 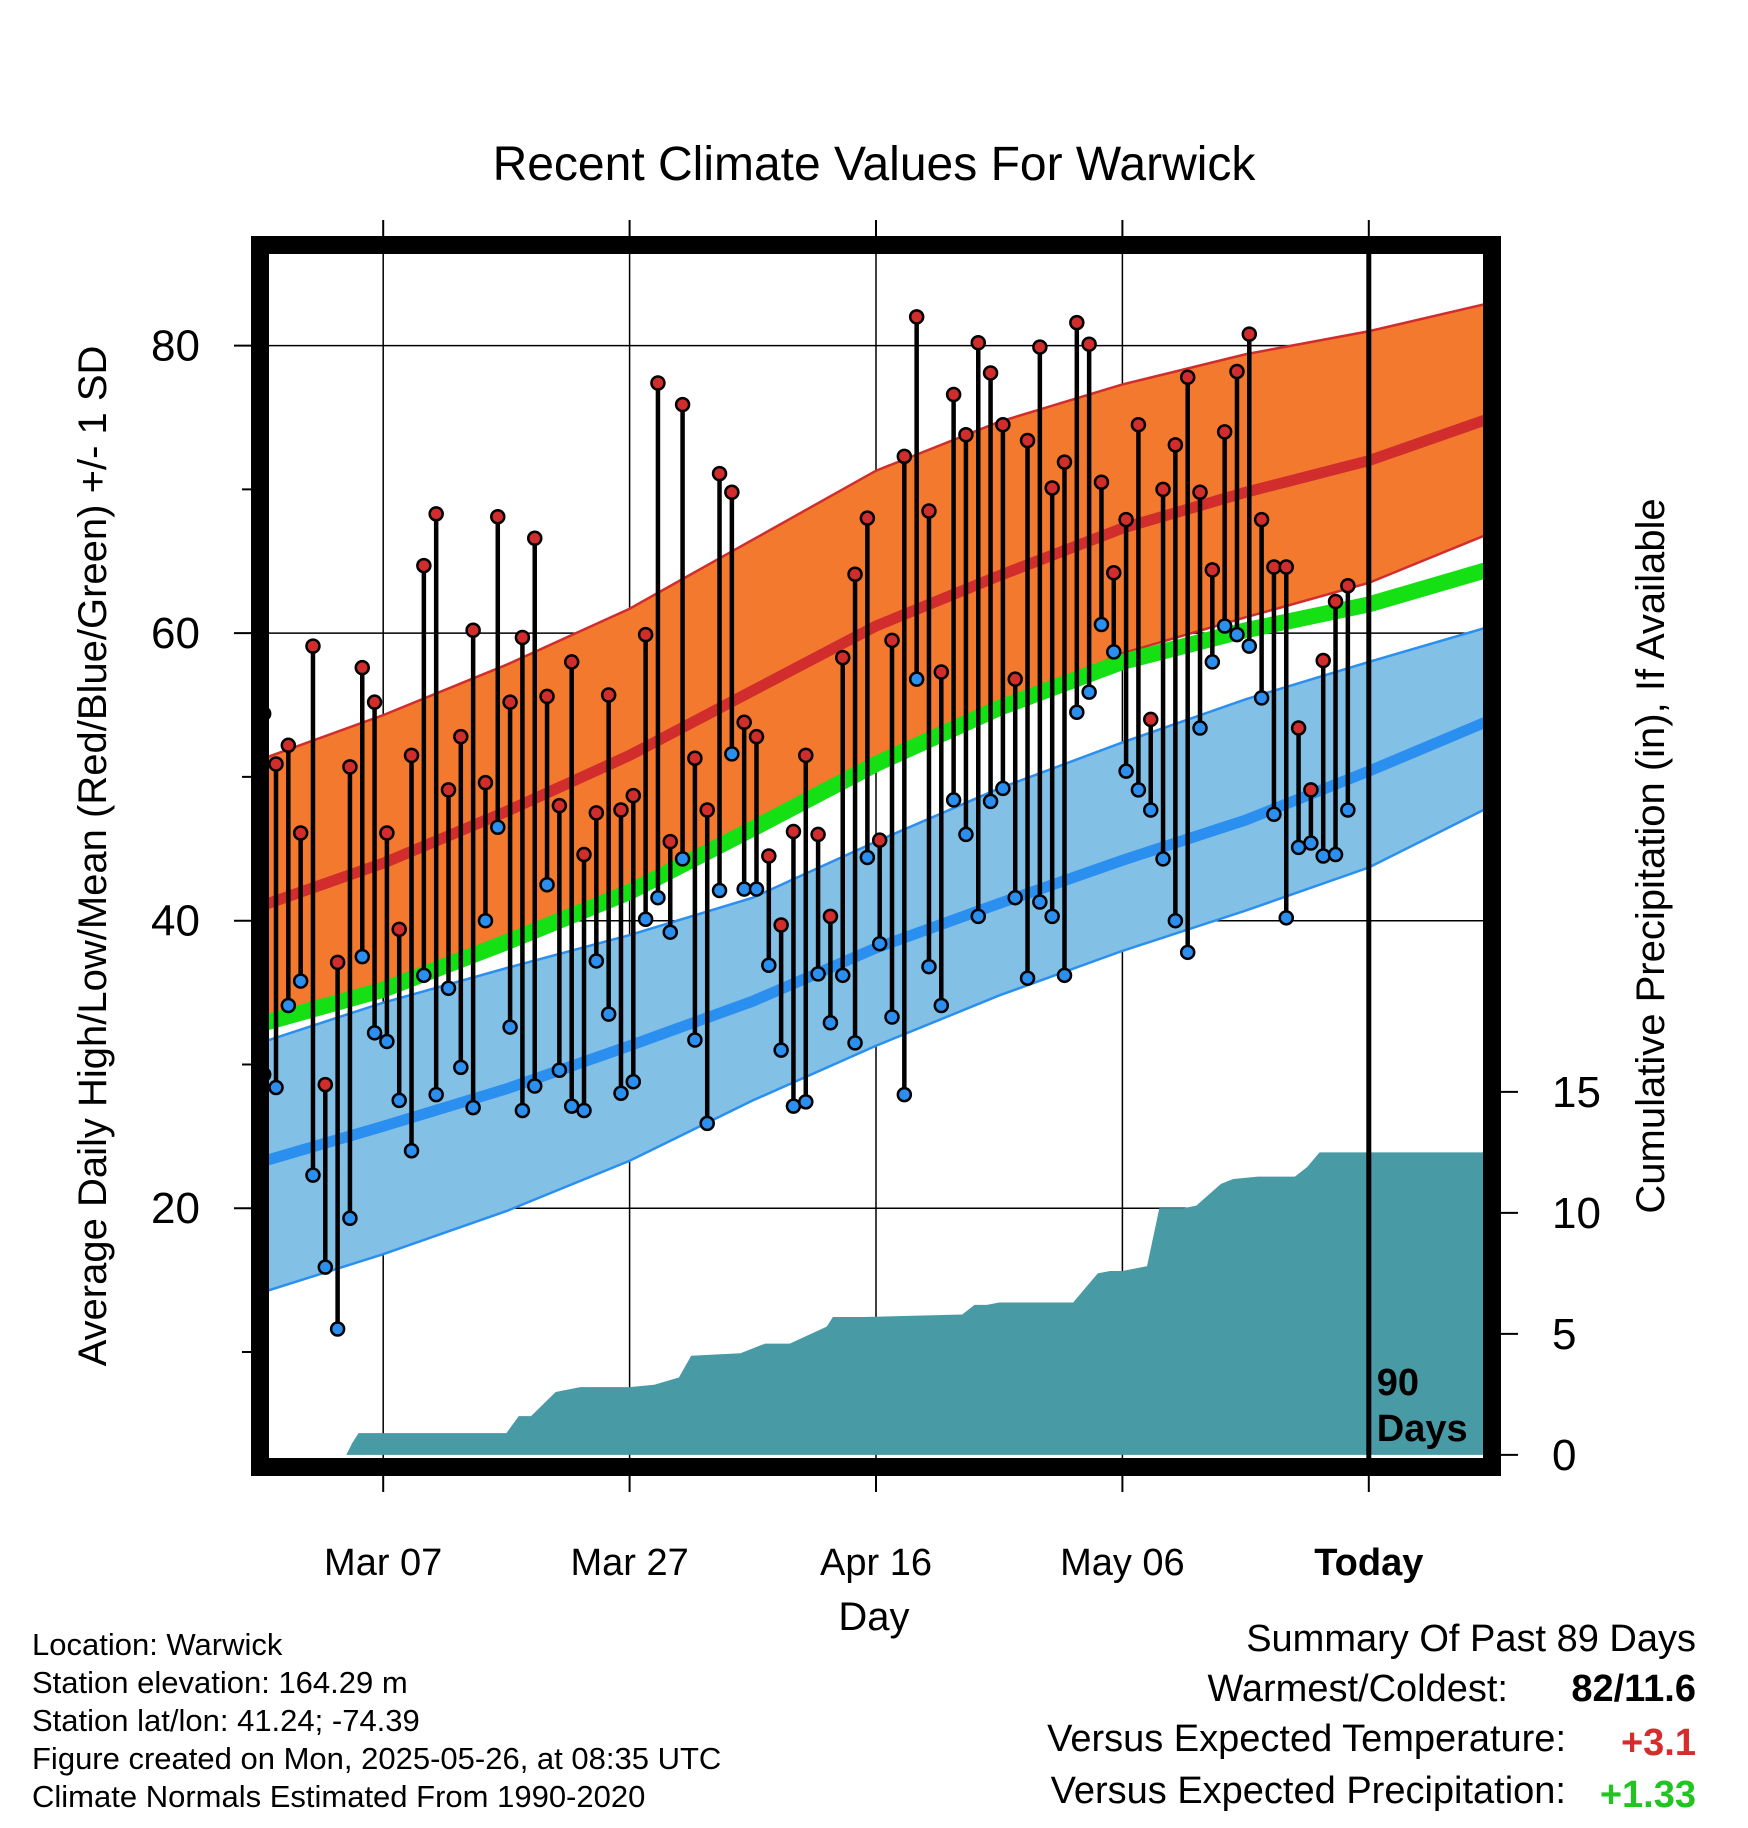 I want to click on summary-warmest-label: Warmest/Coldest:, so click(x=1357, y=1689).